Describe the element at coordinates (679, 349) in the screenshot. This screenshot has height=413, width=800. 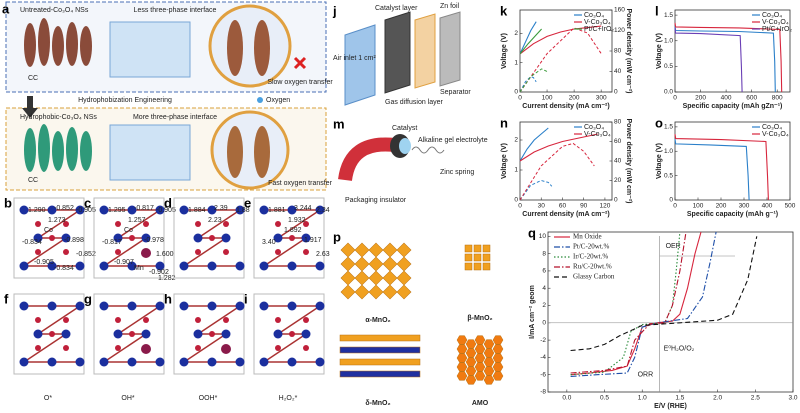
I see `annotation: E⁰H₂O/O₂` at that location.